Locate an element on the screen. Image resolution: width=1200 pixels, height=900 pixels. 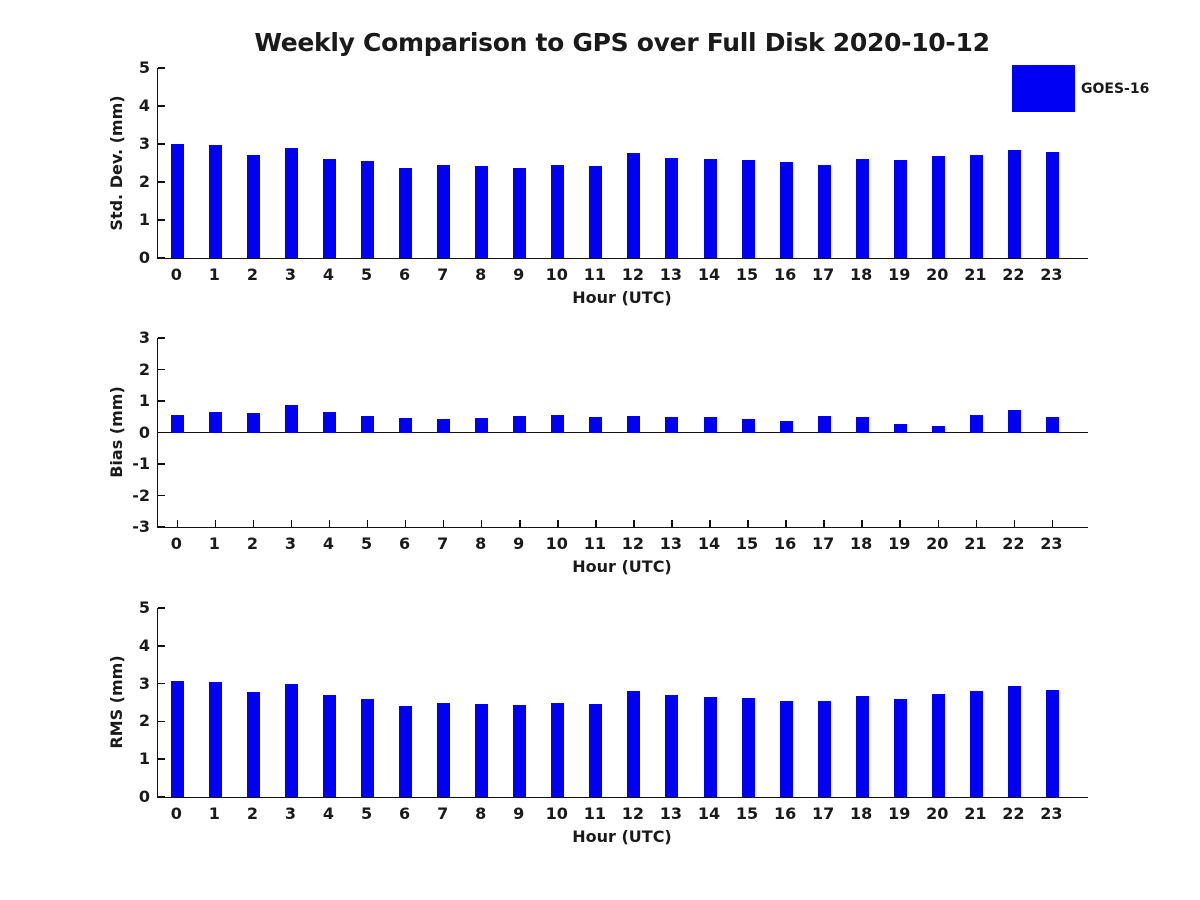
x-tick-label: 18 is located at coordinates (861, 543).